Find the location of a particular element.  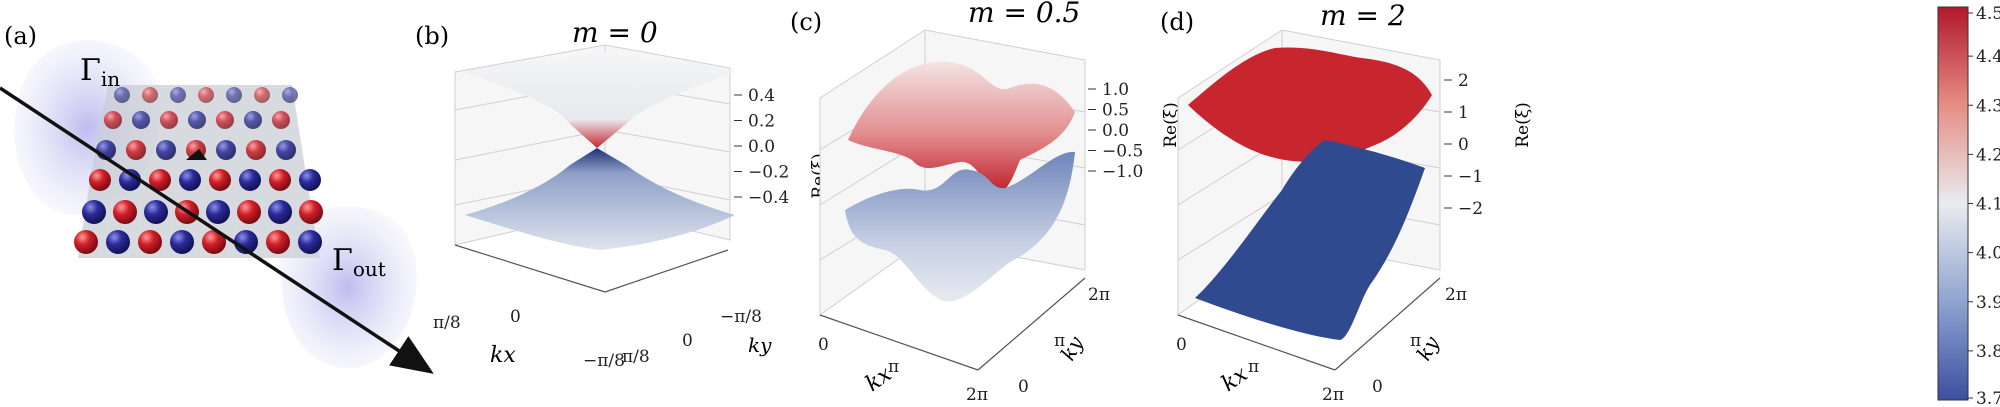

panel-a-label: (a) is located at coordinates (20, 36).